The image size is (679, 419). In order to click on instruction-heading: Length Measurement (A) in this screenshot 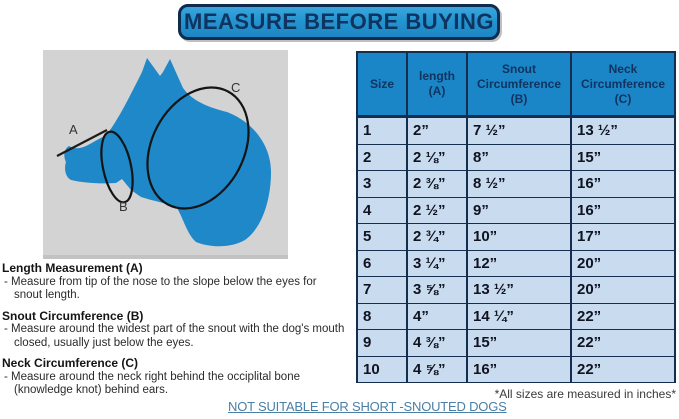, I will do `click(72, 268)`.